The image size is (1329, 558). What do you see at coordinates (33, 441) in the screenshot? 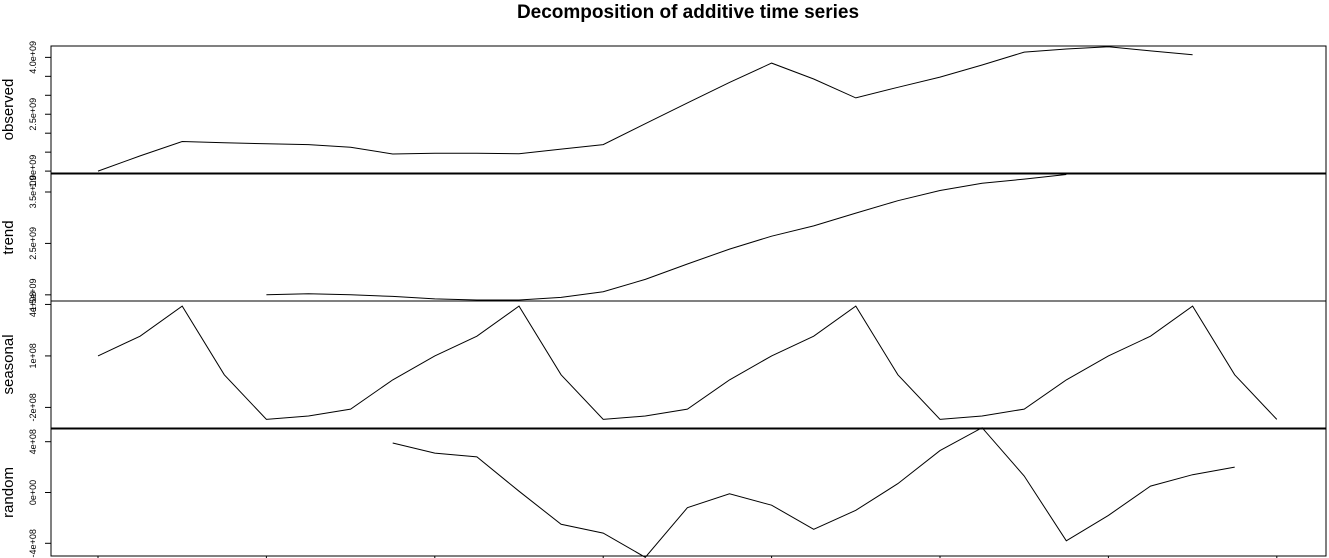
I see `random-ytick-label: 4e+08` at bounding box center [33, 441].